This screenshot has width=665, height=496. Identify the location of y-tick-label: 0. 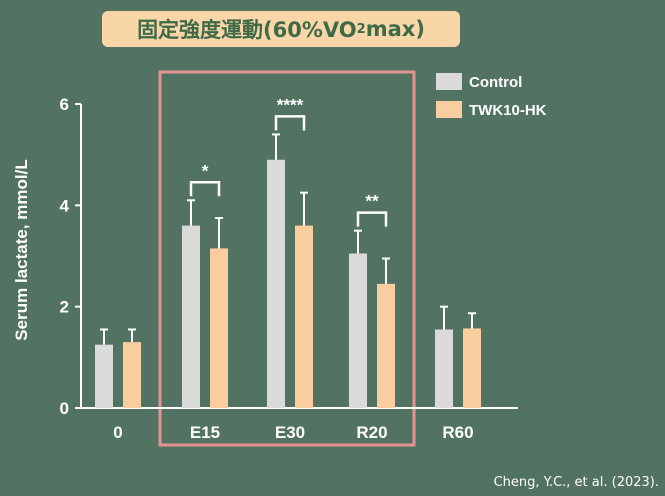
(64, 408).